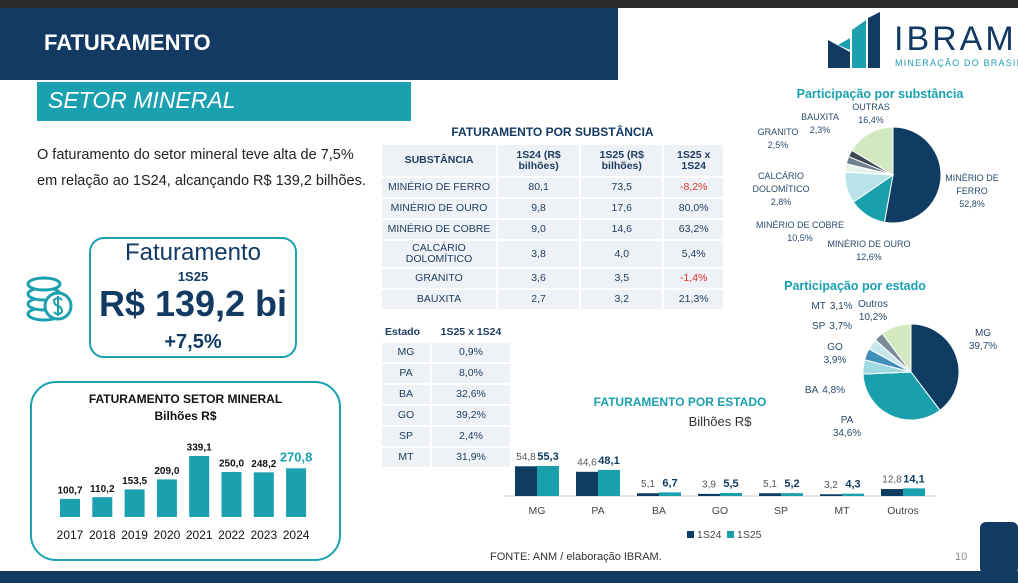  What do you see at coordinates (439, 208) in the screenshot?
I see `table-cell: MINÉRIO DE OURO` at bounding box center [439, 208].